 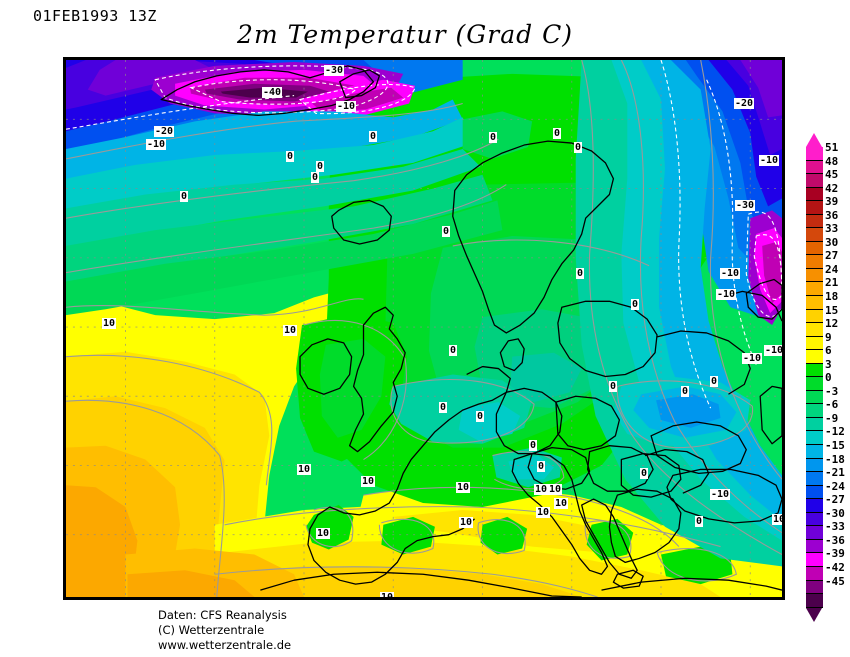 What do you see at coordinates (832, 188) in the screenshot?
I see `legend-tick: 42` at bounding box center [832, 188].